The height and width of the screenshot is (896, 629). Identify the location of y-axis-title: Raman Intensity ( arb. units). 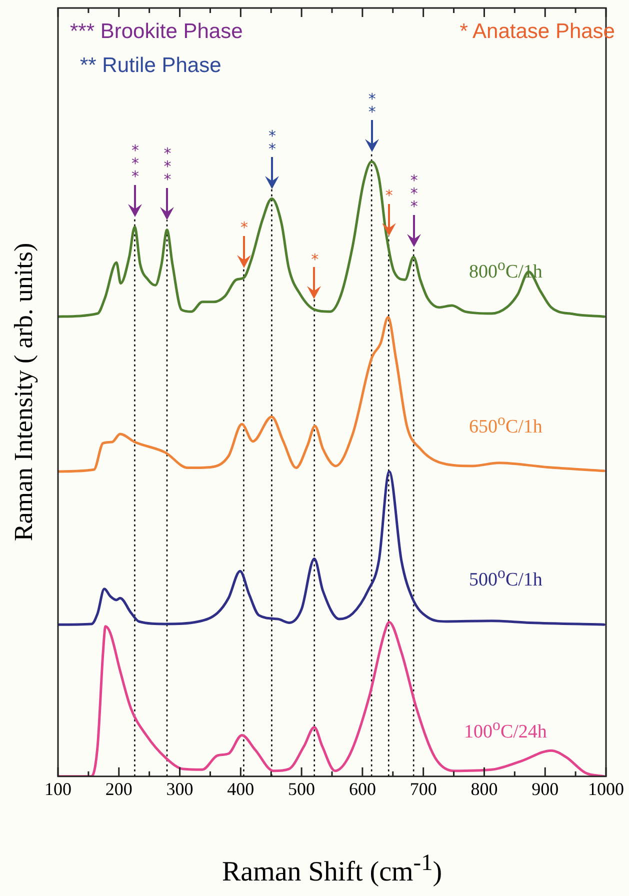
(24, 392).